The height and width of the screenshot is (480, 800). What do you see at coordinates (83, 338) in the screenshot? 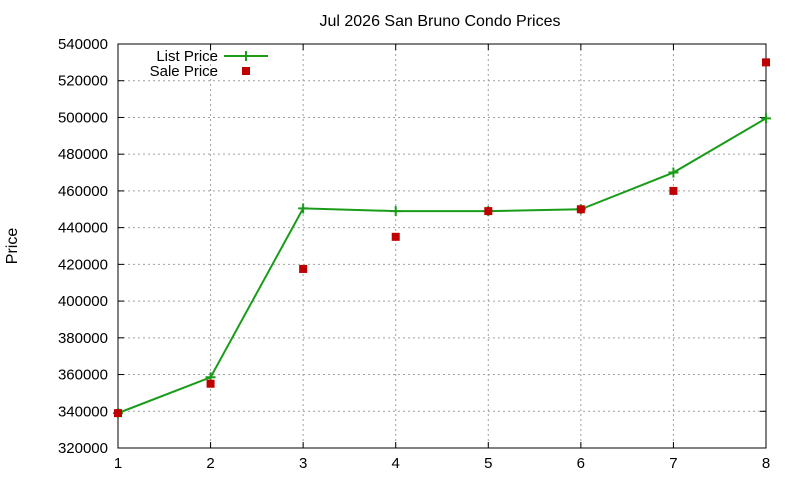
I see `y-tick-label: 380000` at bounding box center [83, 338].